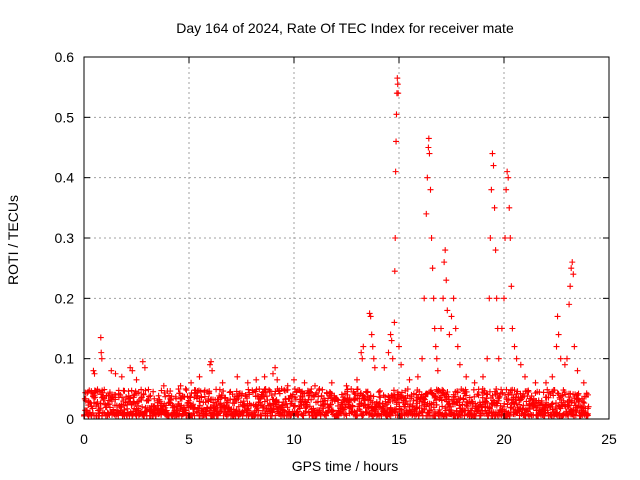  Describe the element at coordinates (13, 240) in the screenshot. I see `y-axis-label: ROTI / TECUs` at that location.